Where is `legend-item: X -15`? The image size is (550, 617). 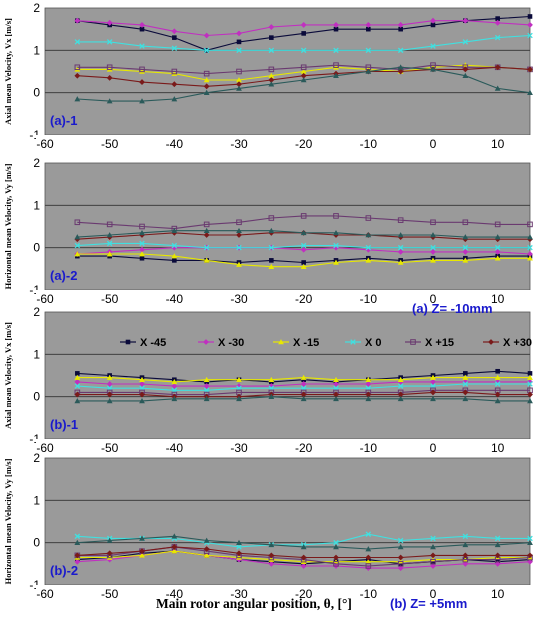
legend-item: X -15 is located at coordinates (296, 343).